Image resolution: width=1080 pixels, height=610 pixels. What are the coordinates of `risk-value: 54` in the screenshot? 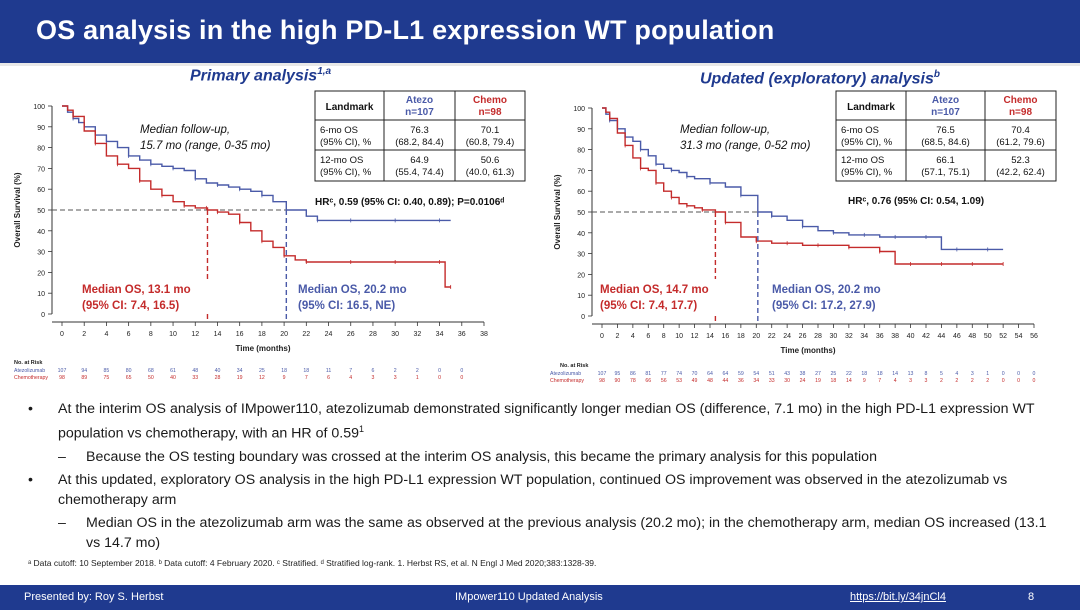 It's located at (756, 374).